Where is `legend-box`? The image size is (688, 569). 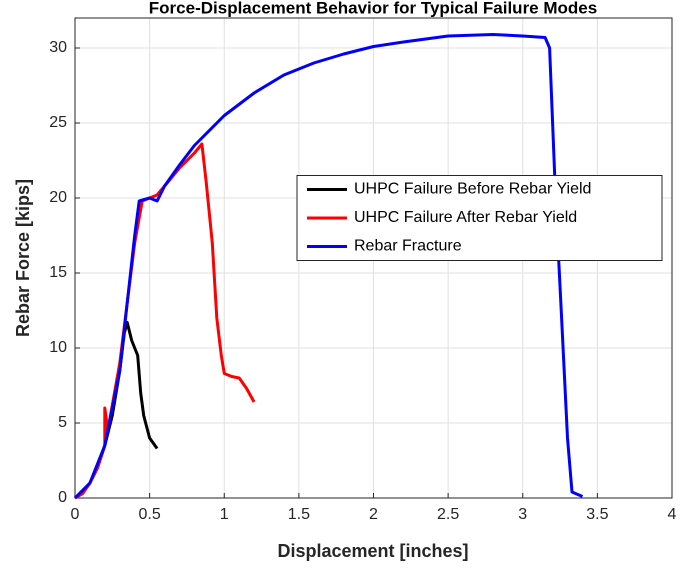 legend-box is located at coordinates (479, 218).